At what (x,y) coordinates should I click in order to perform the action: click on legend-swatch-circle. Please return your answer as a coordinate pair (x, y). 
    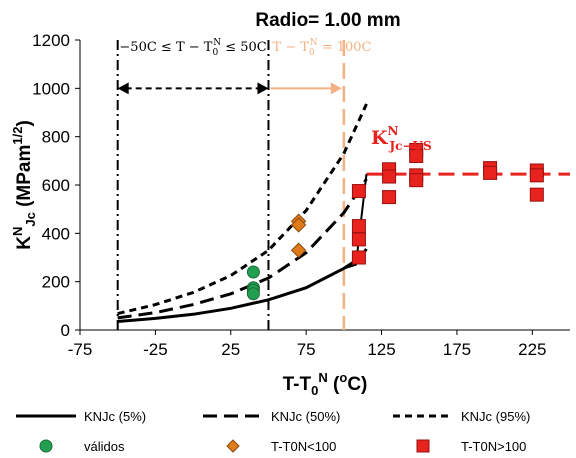
    Looking at the image, I should click on (46, 446).